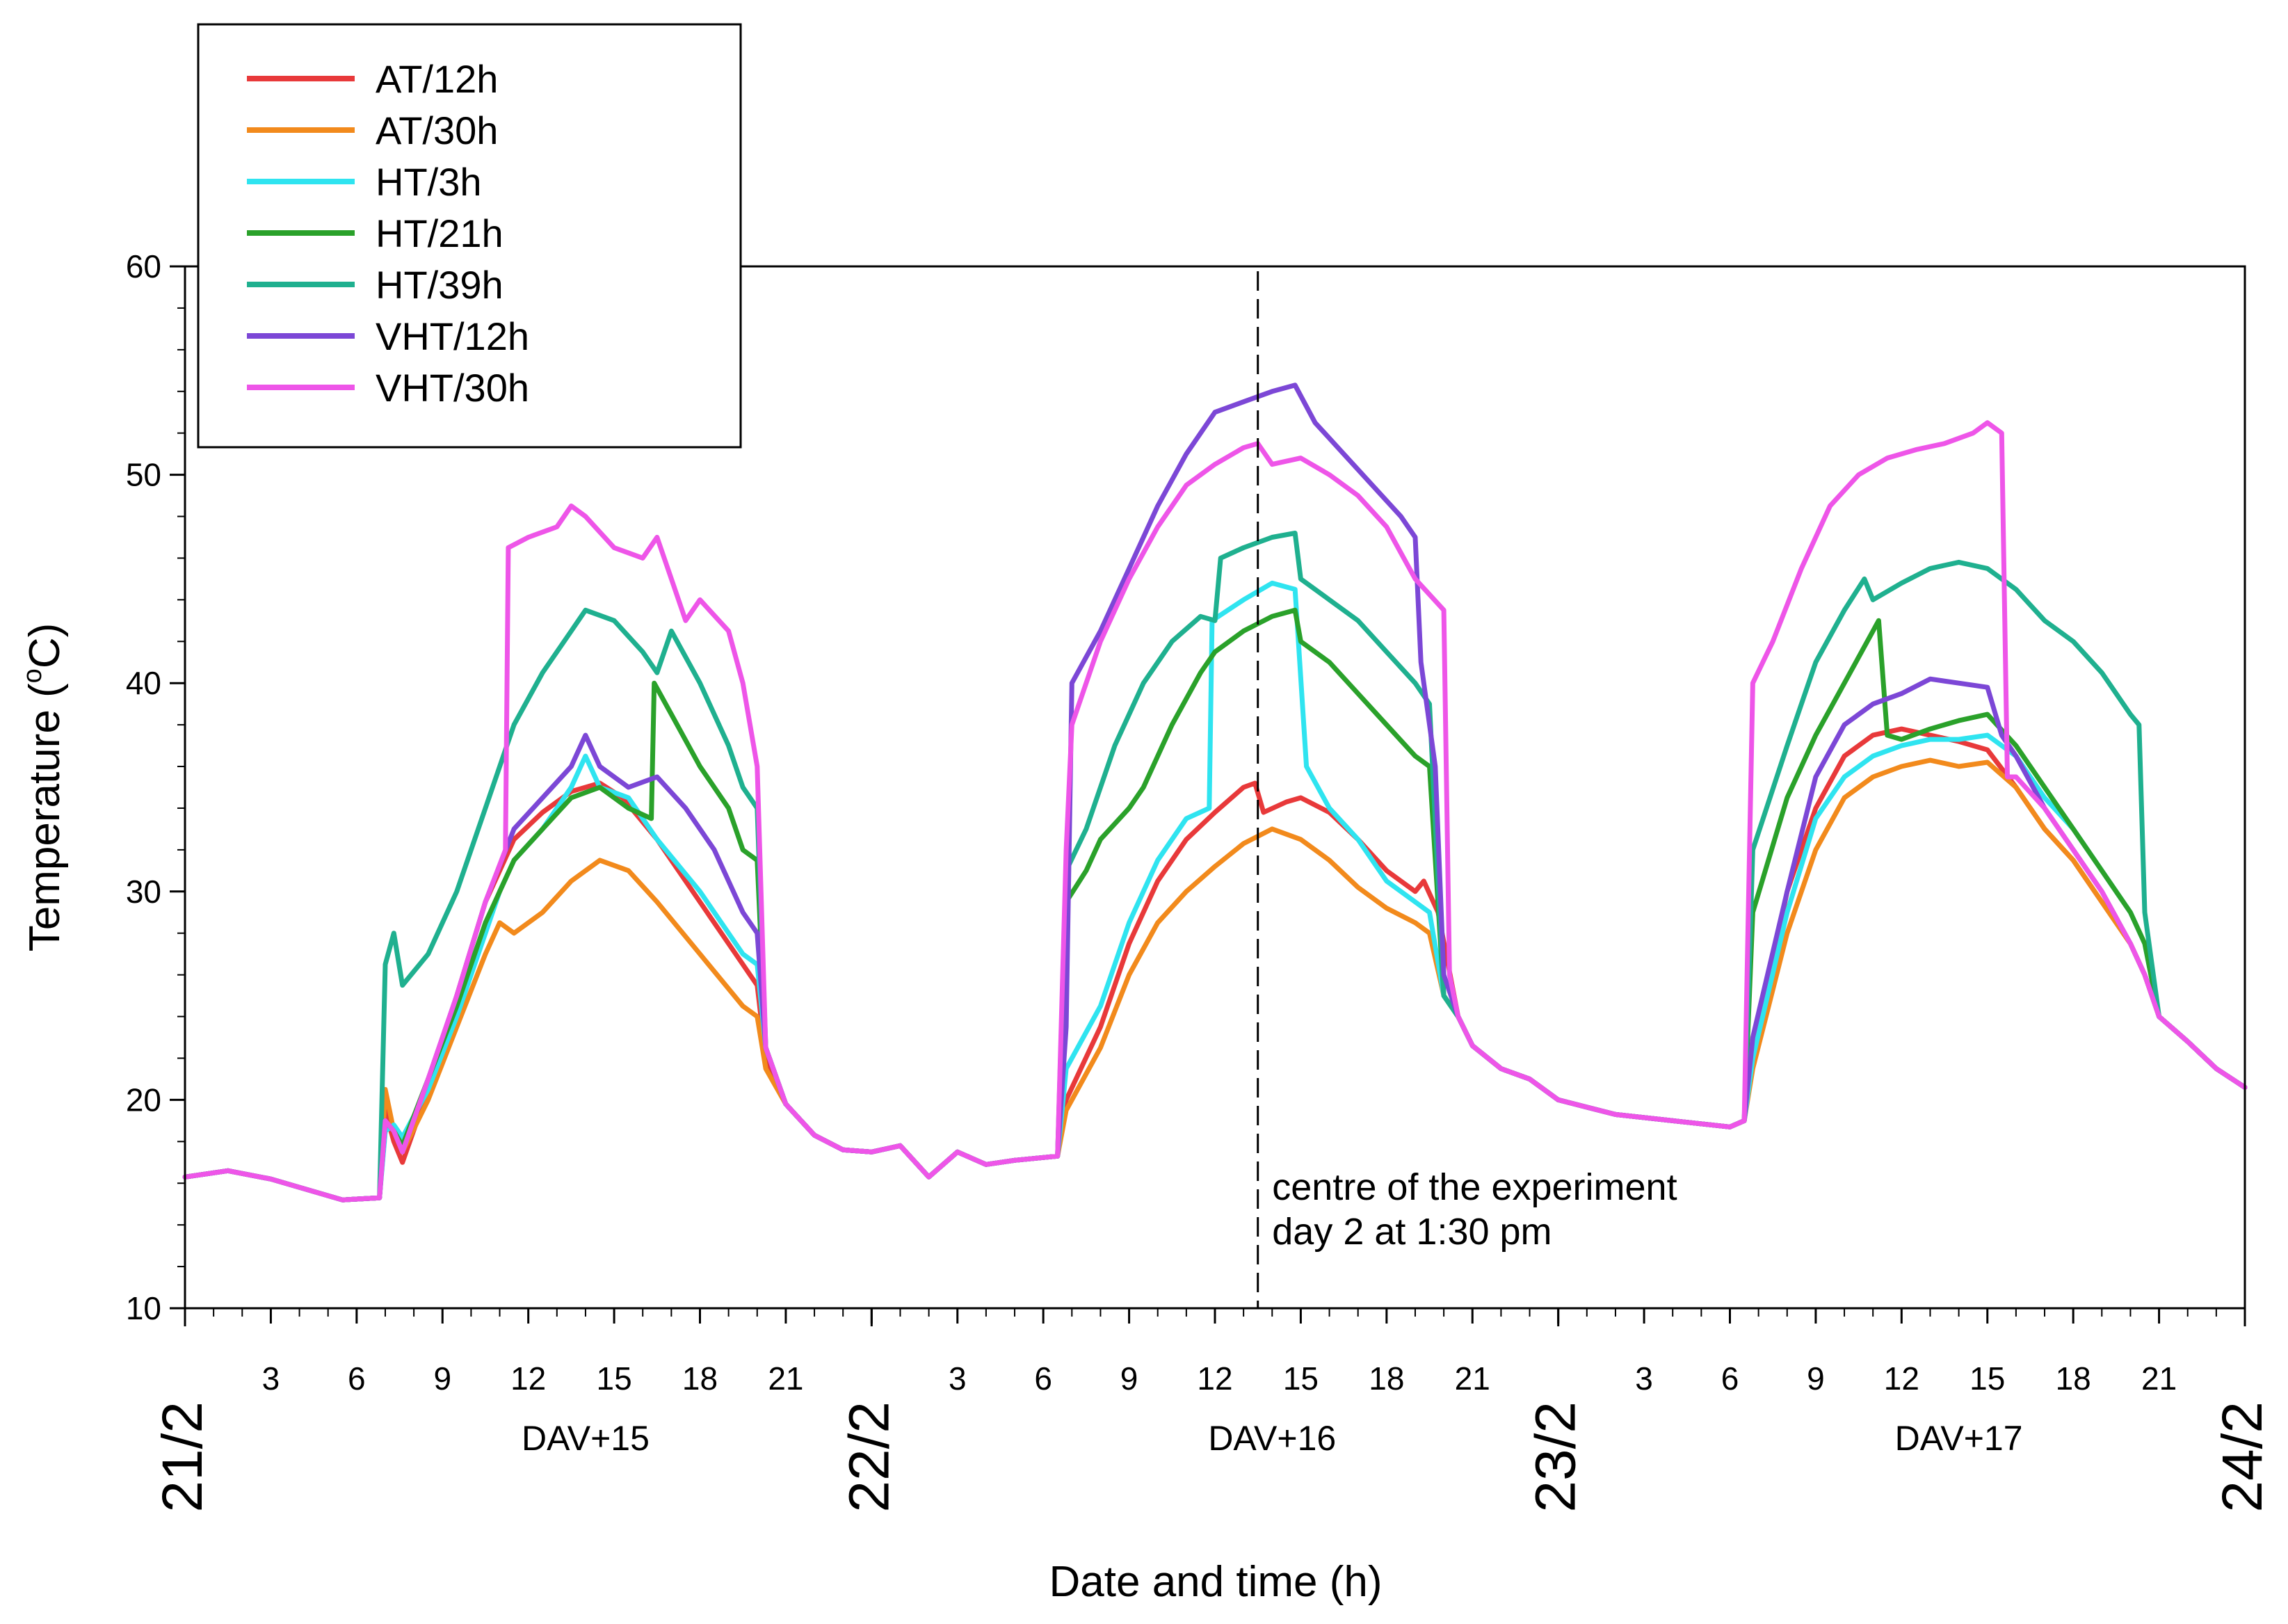 The image size is (2288, 1624). What do you see at coordinates (155, 787) in the screenshot?
I see `y-axis: 10 20 30 40 50 60` at bounding box center [155, 787].